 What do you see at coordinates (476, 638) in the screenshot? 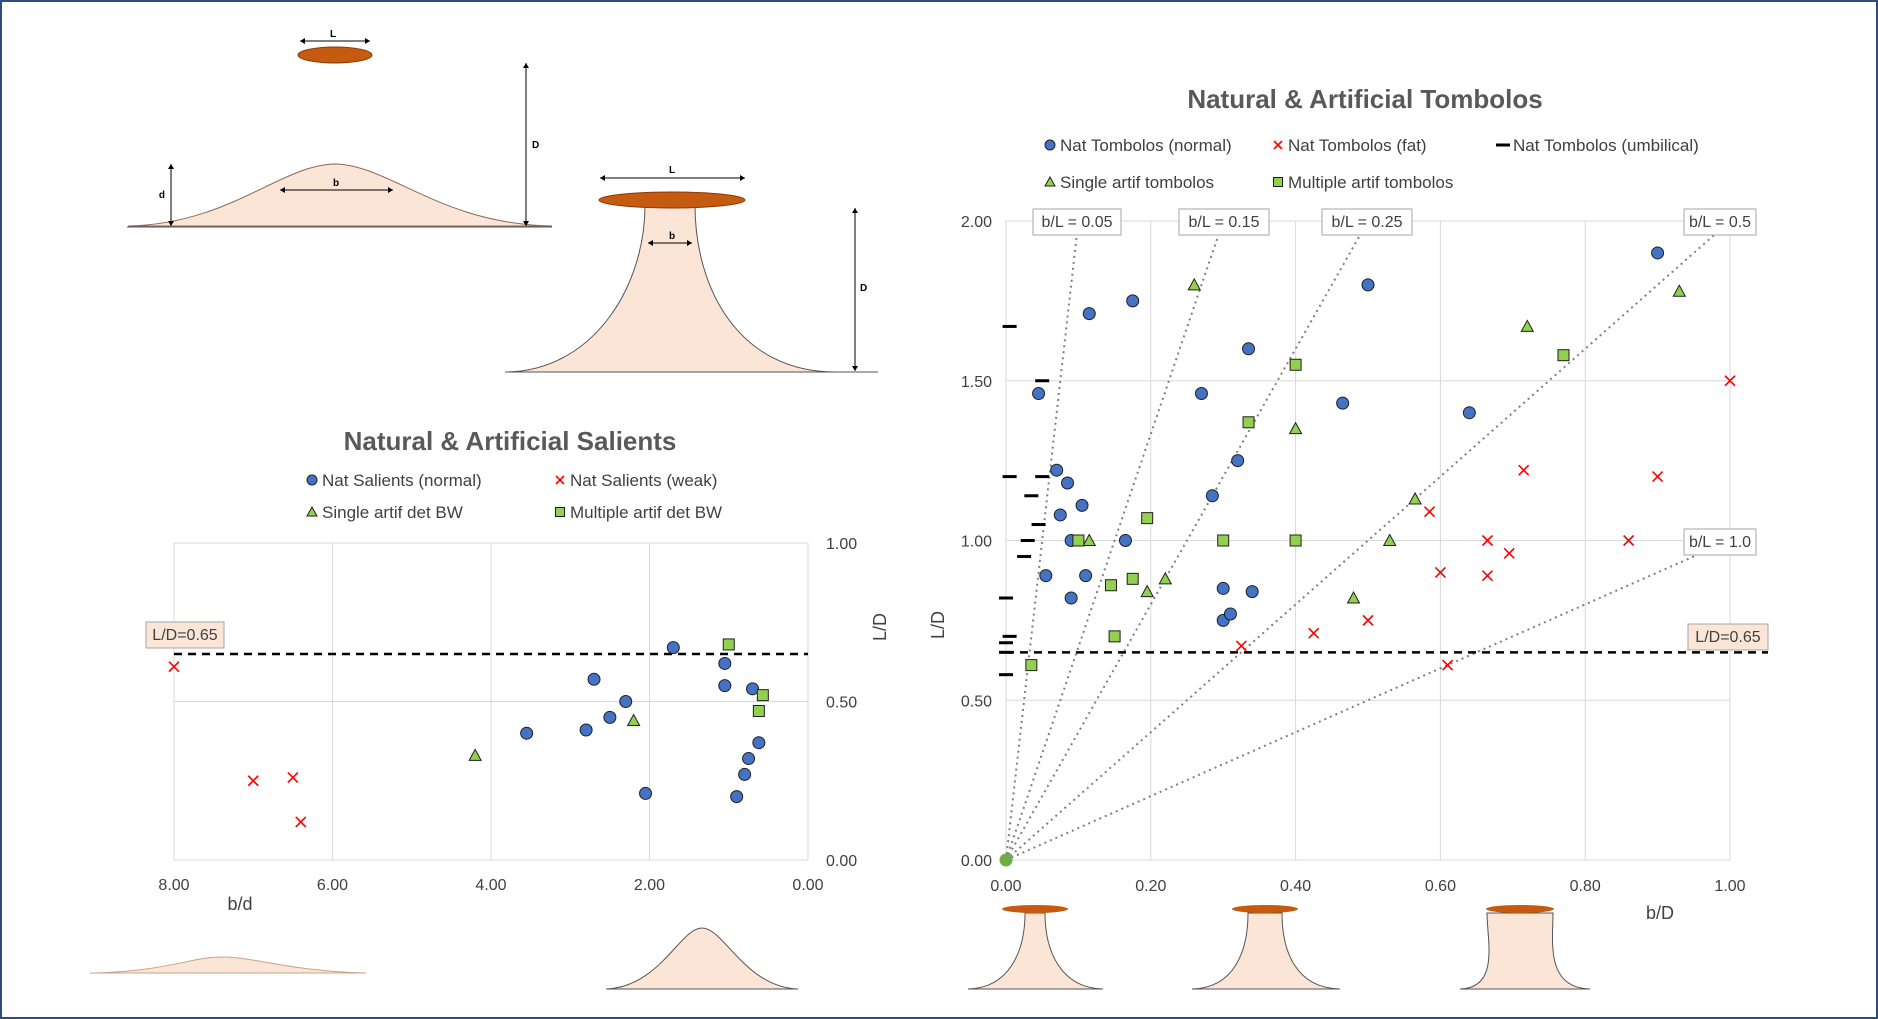
I see `salient-reference-line: L/D=0.65` at bounding box center [476, 638].